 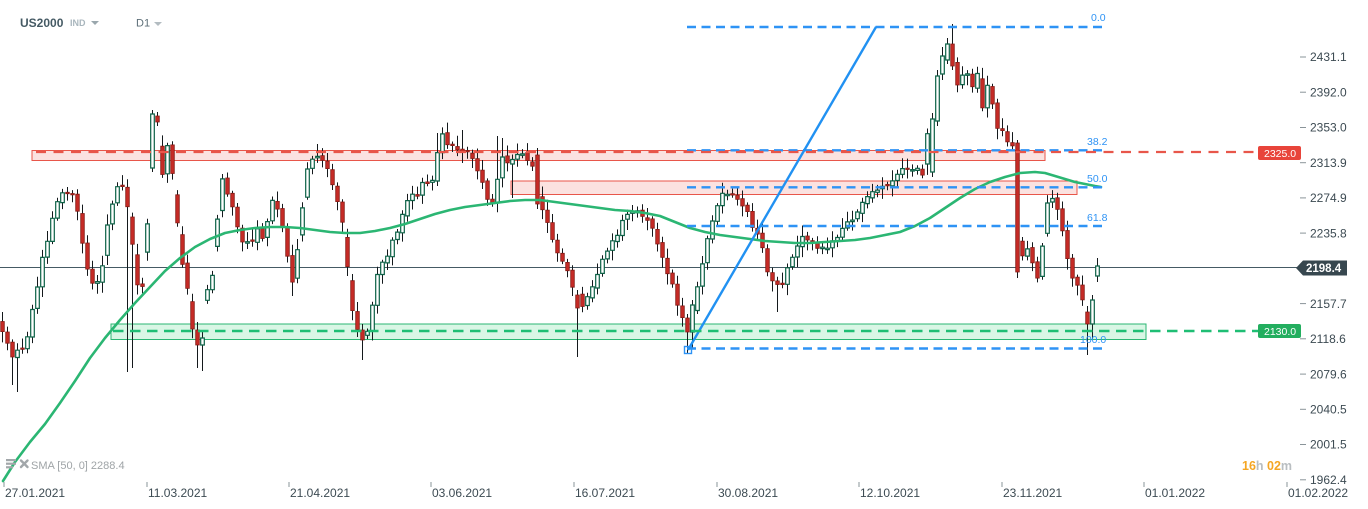 What do you see at coordinates (78, 23) in the screenshot?
I see `svg-text: IND` at bounding box center [78, 23].